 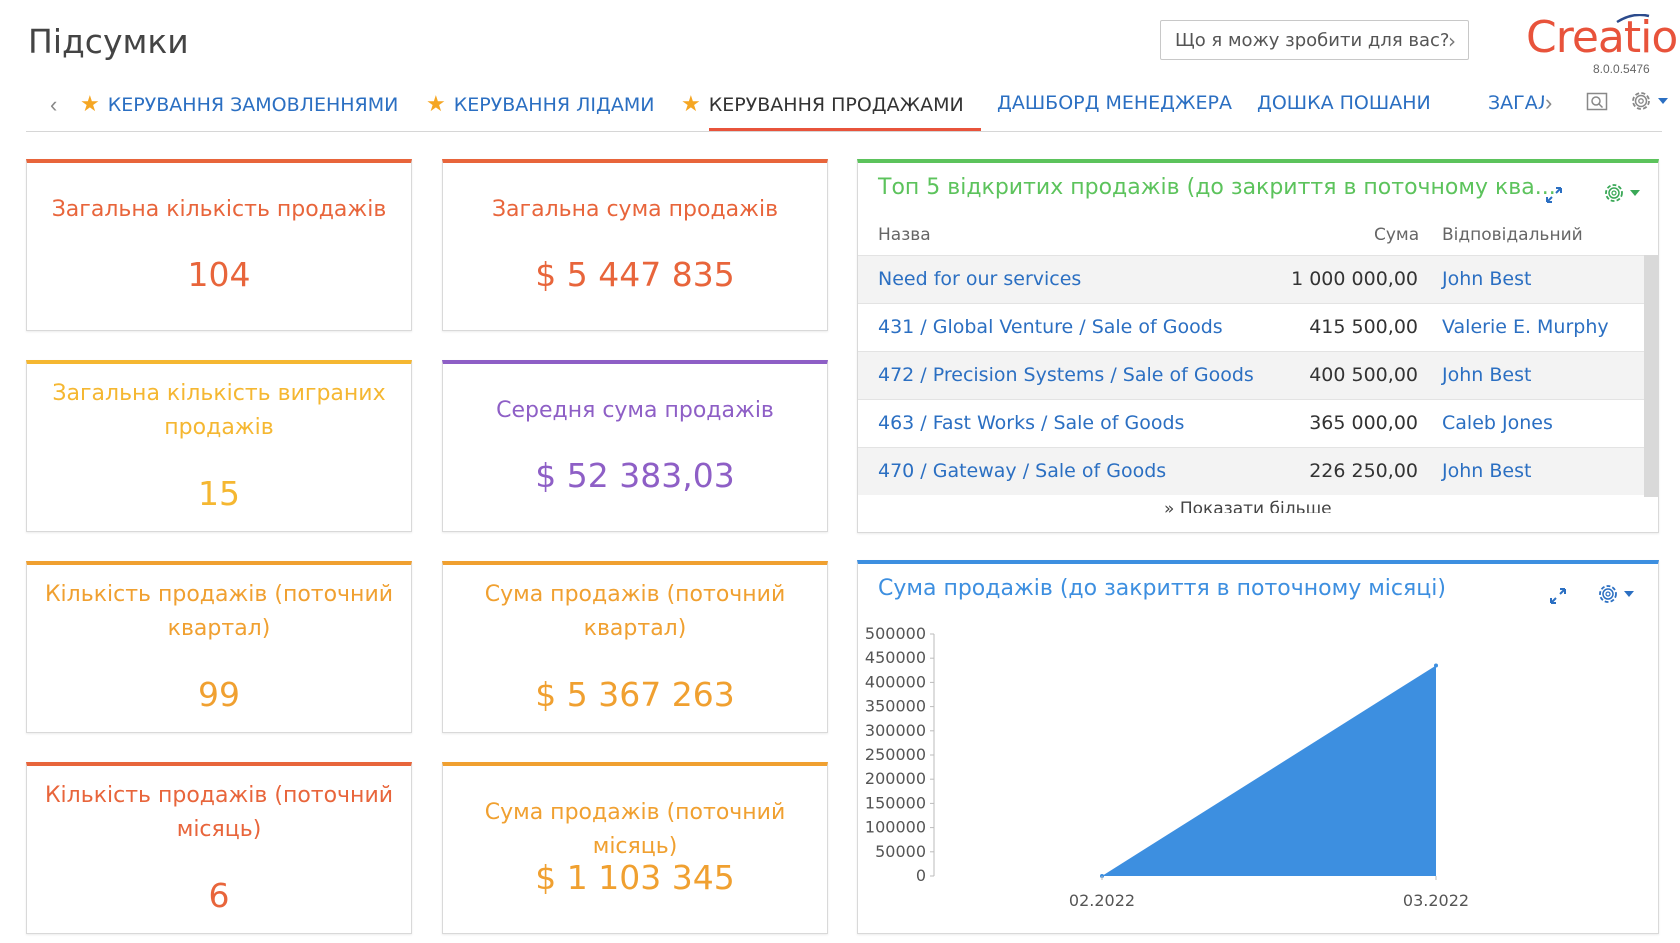 I want to click on y-tick-label: 450000, so click(x=895, y=657).